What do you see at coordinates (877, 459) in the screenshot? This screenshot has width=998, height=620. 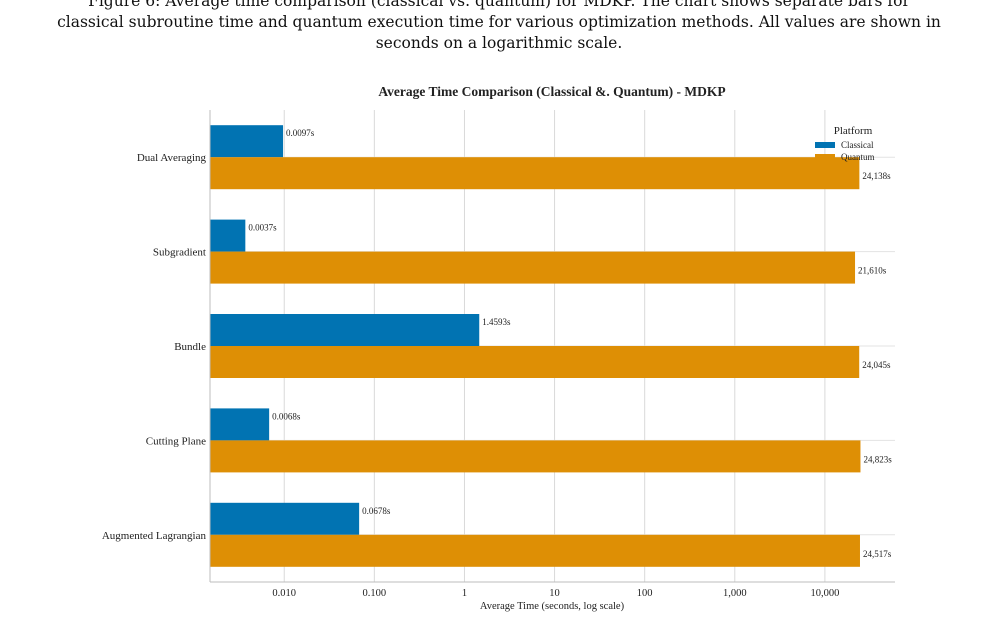 I see `data-label: 24,823s` at bounding box center [877, 459].